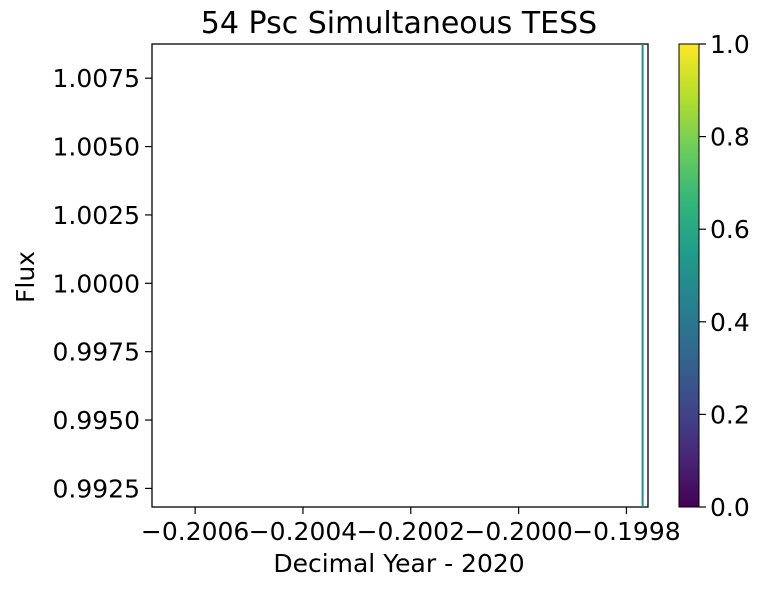 This screenshot has height=591, width=764. I want to click on y-tick-label: 0.9950, so click(96, 420).